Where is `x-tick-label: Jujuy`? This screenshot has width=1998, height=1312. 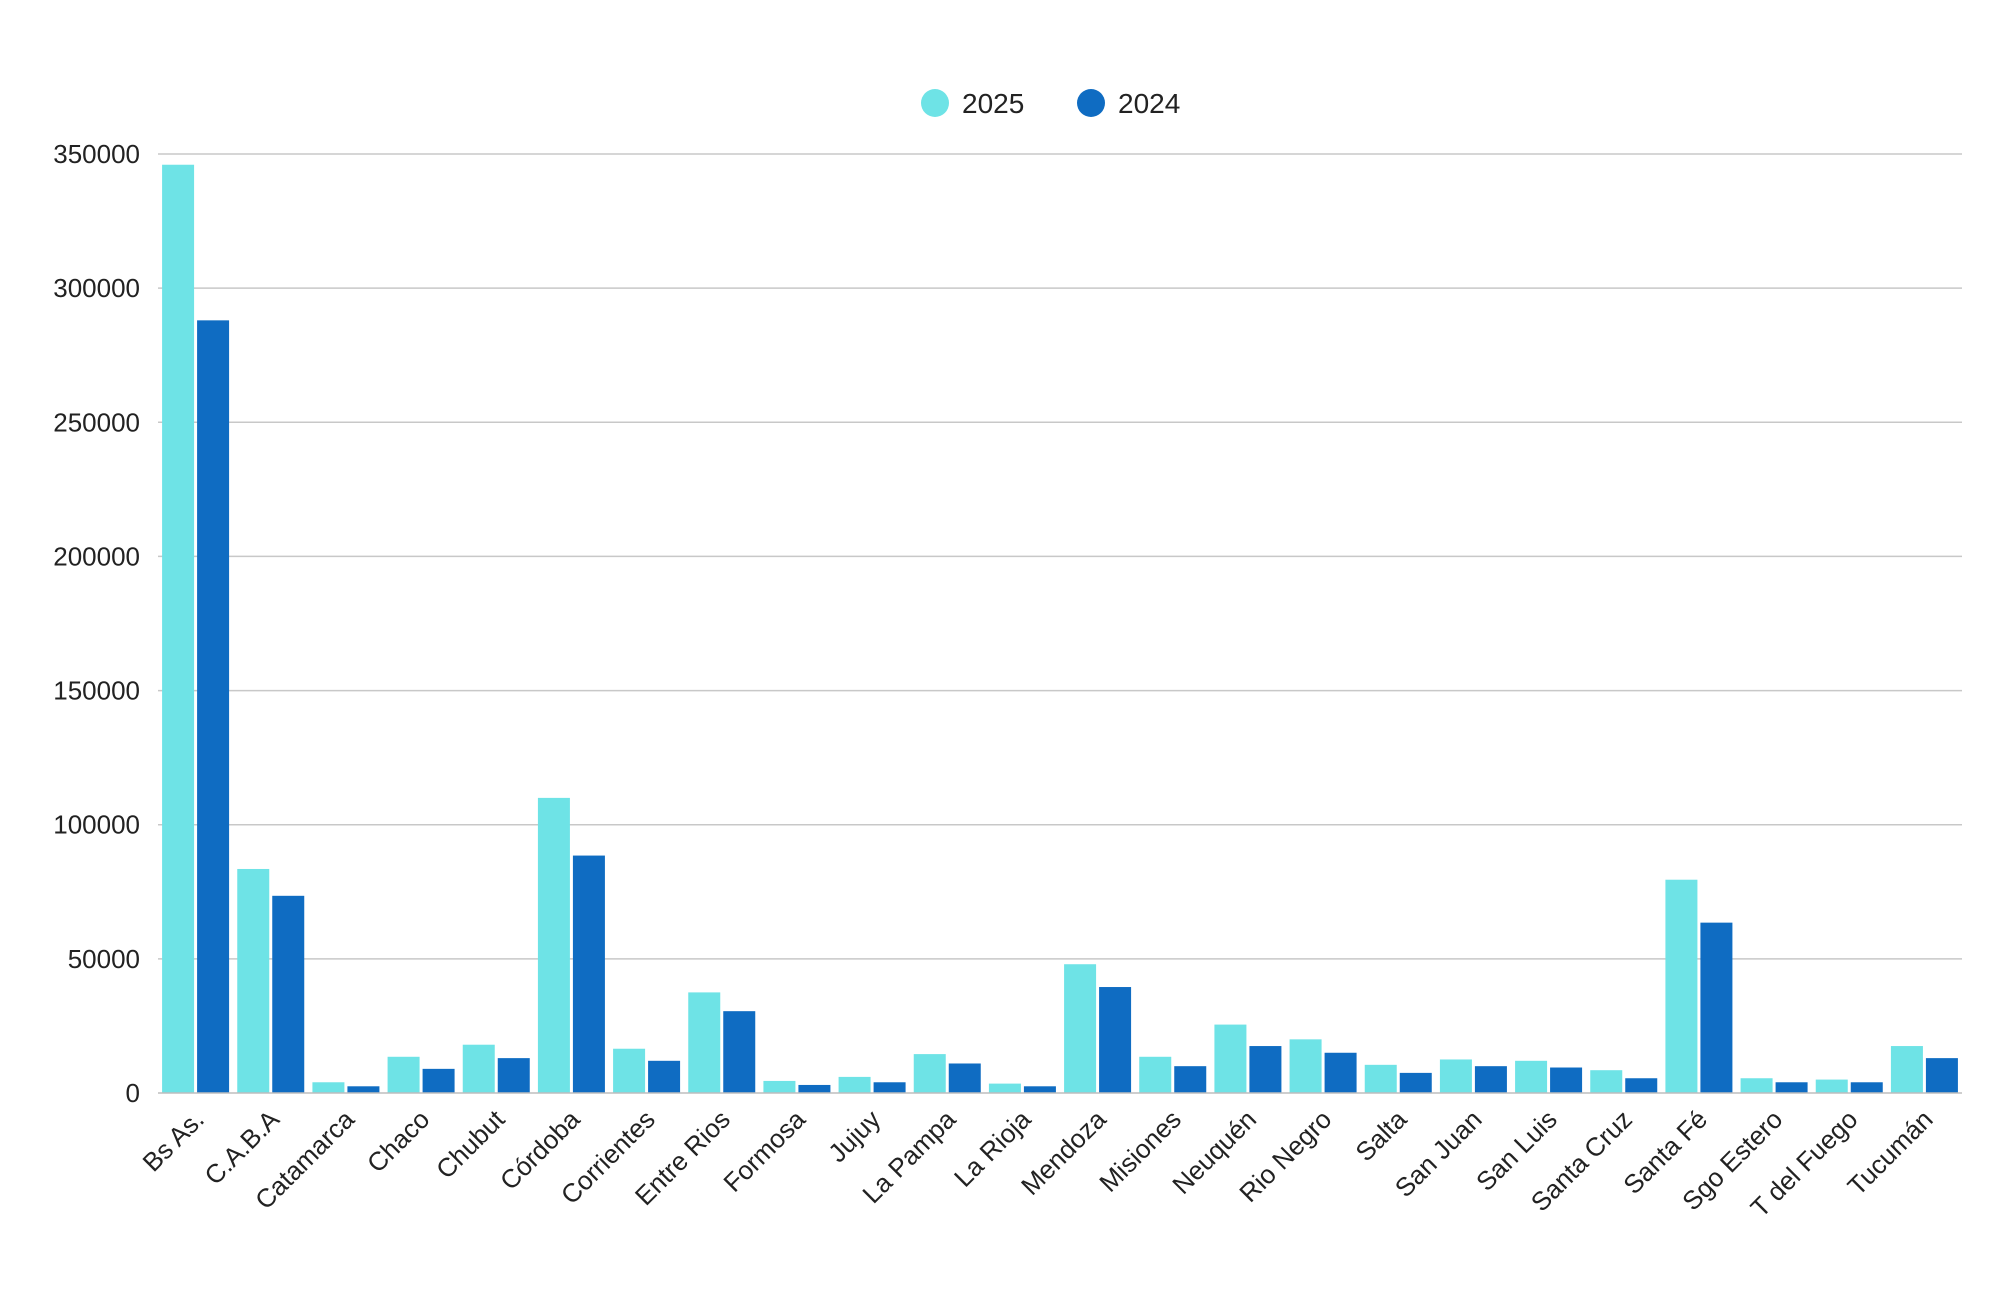
x-tick-label: Jujuy is located at coordinates (854, 1136).